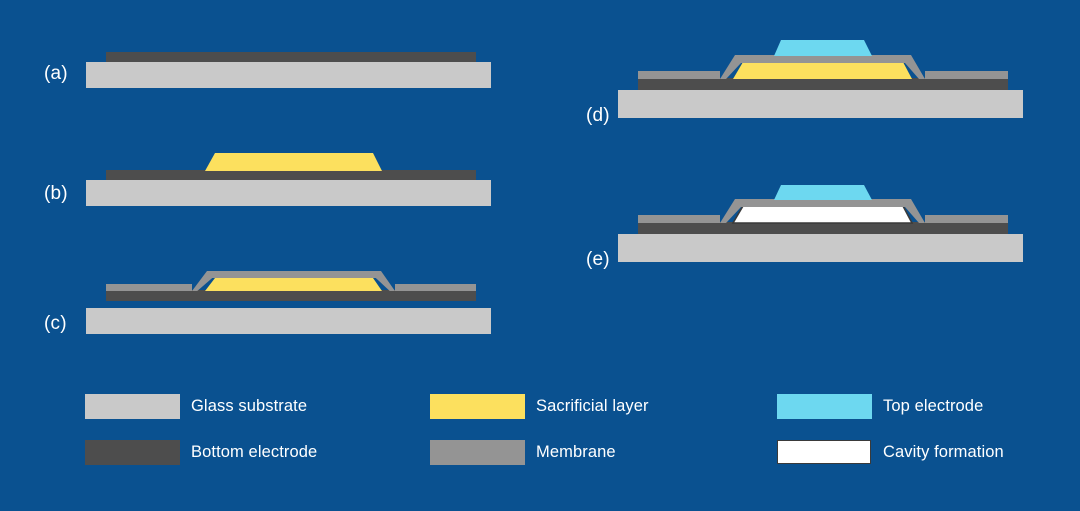  Describe the element at coordinates (823, 84) in the screenshot. I see `panel-d-bottom-electrode` at that location.